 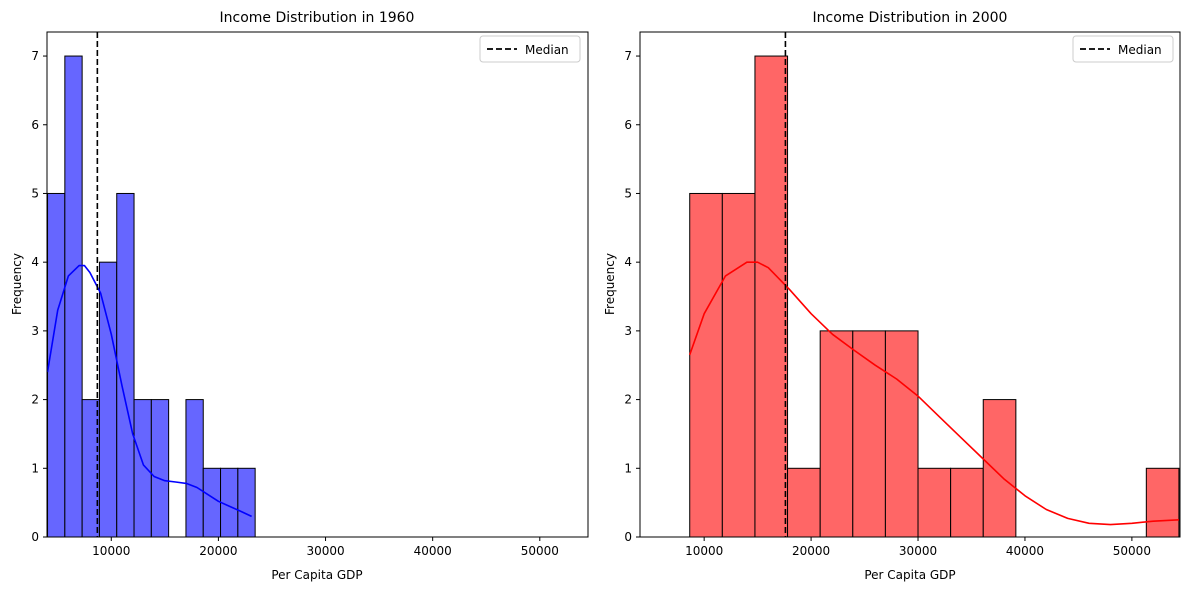 What do you see at coordinates (317, 18) in the screenshot?
I see `chart-title: Income Distribution in 1960` at bounding box center [317, 18].